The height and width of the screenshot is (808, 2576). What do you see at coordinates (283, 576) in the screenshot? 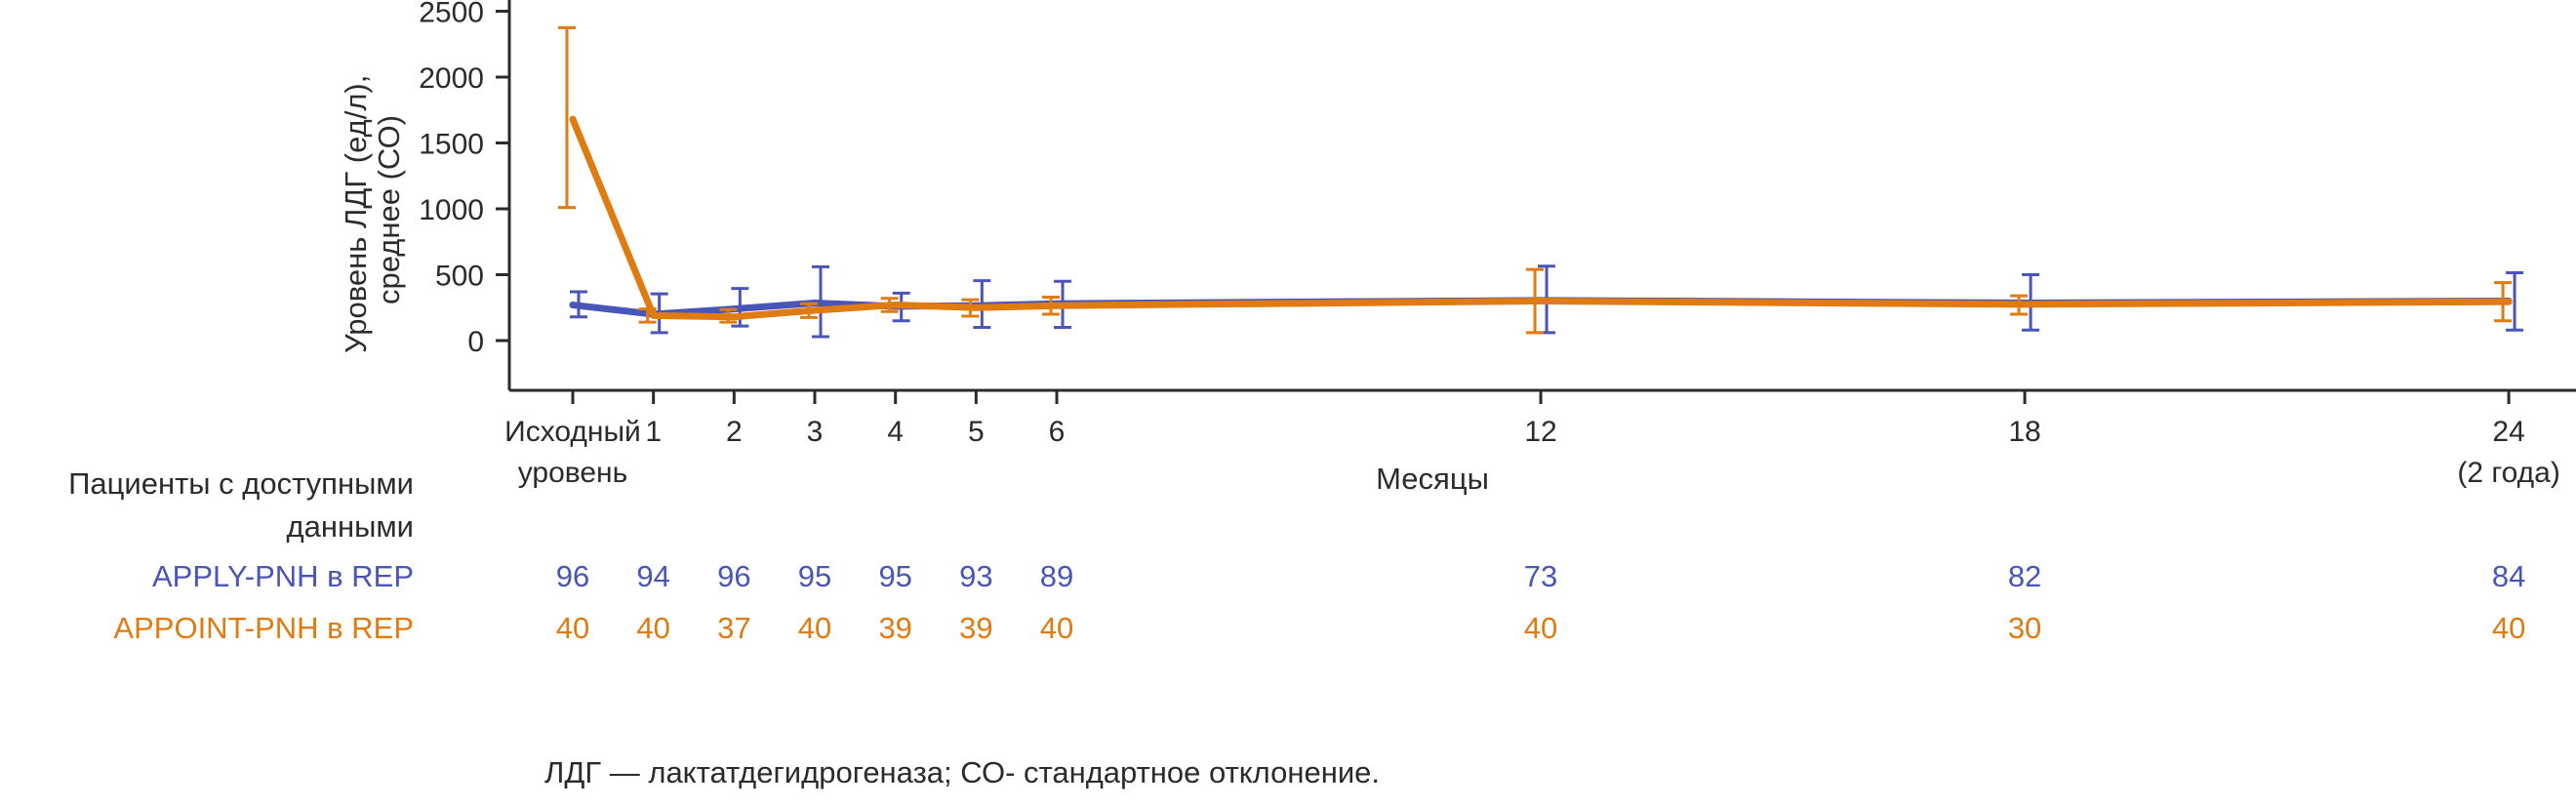
I see `patients-row-label: APPLY-PNH в REP` at bounding box center [283, 576].